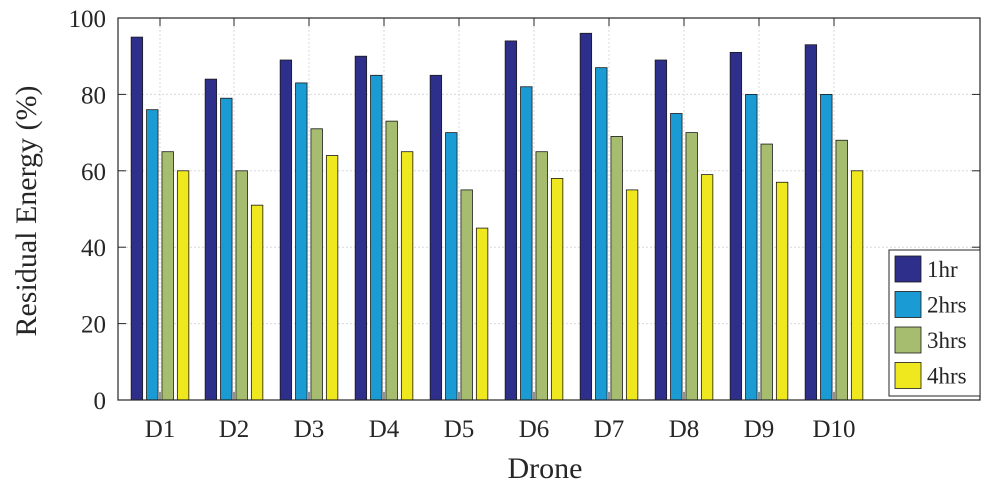 Image resolution: width=1000 pixels, height=486 pixels. Describe the element at coordinates (309, 429) in the screenshot. I see `x-tick-label: D3` at that location.